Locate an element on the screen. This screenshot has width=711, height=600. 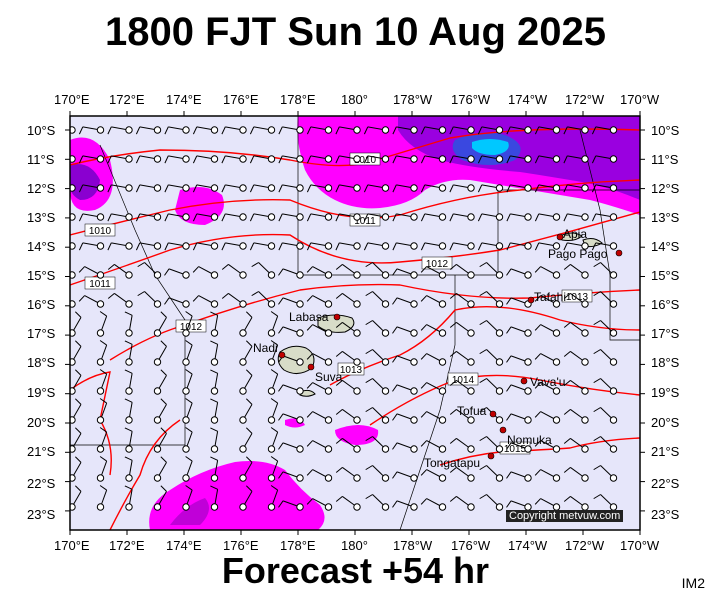
lon-label: 170°W is located at coordinates (640, 545).